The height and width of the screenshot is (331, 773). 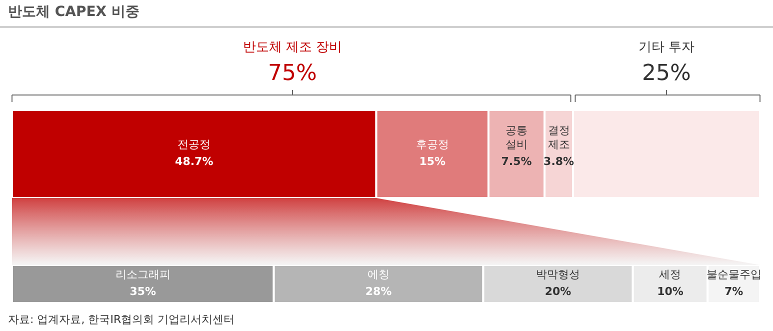 What do you see at coordinates (559, 161) in the screenshot?
I see `data-label: 3.8%` at bounding box center [559, 161].